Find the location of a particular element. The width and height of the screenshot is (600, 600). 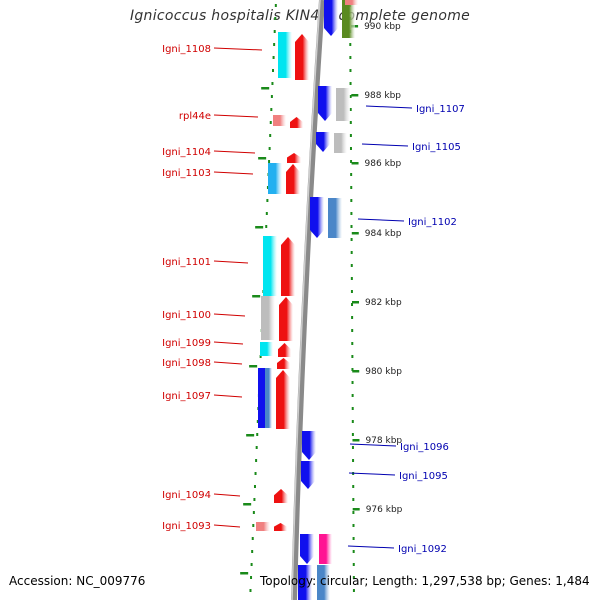

left-gene-label: Igni_1093 is located at coordinates (186, 526).